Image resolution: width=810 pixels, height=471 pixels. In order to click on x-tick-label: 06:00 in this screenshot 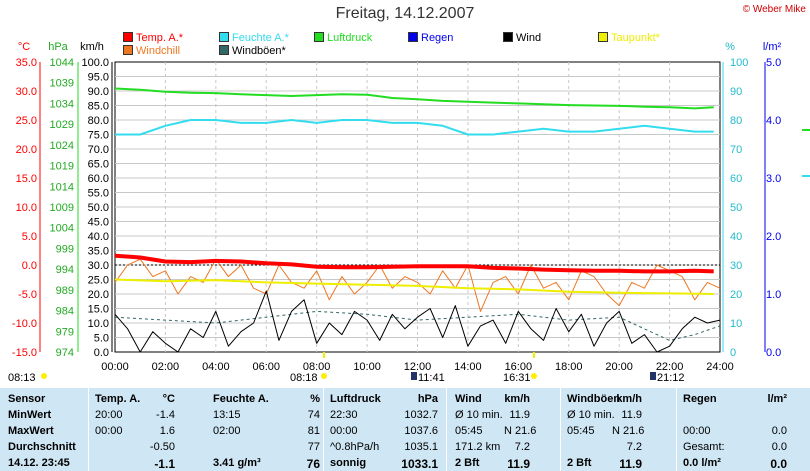, I will do `click(266, 367)`.